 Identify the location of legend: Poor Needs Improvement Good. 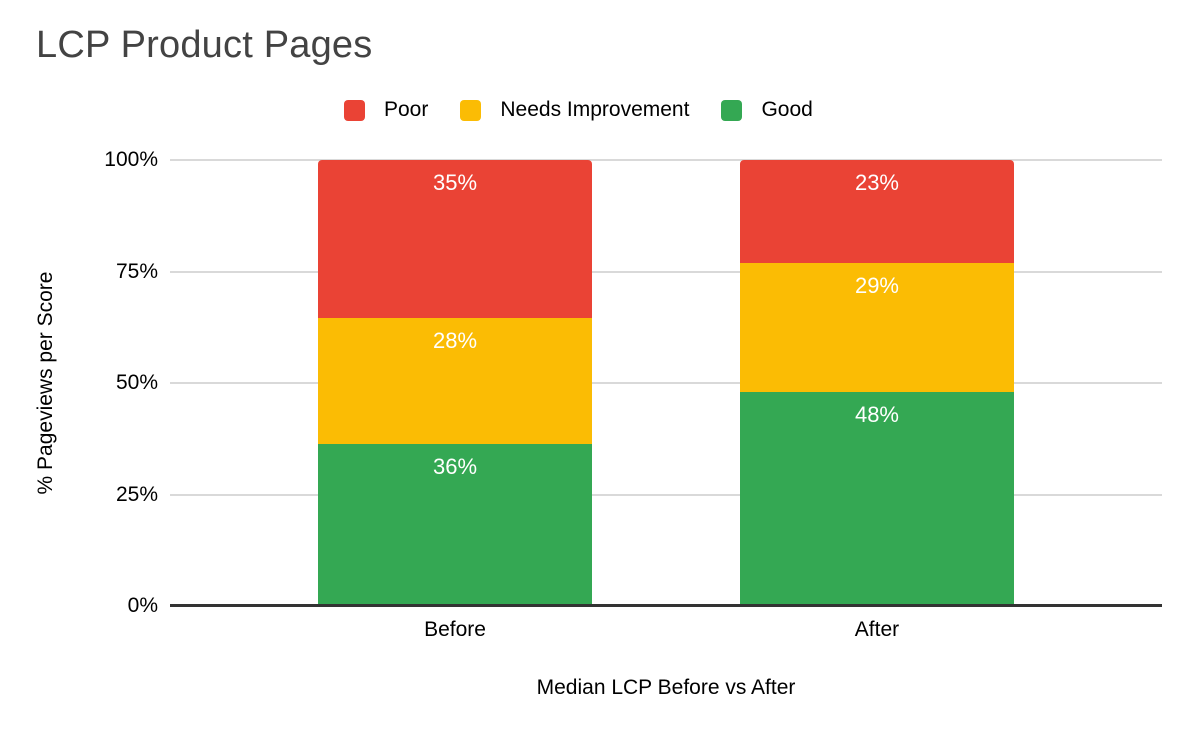
(578, 110).